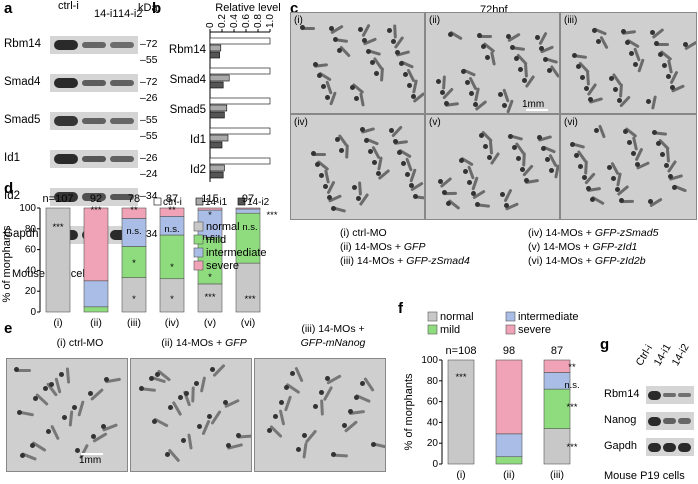  I want to click on kda-marker: –55, so click(149, 120).